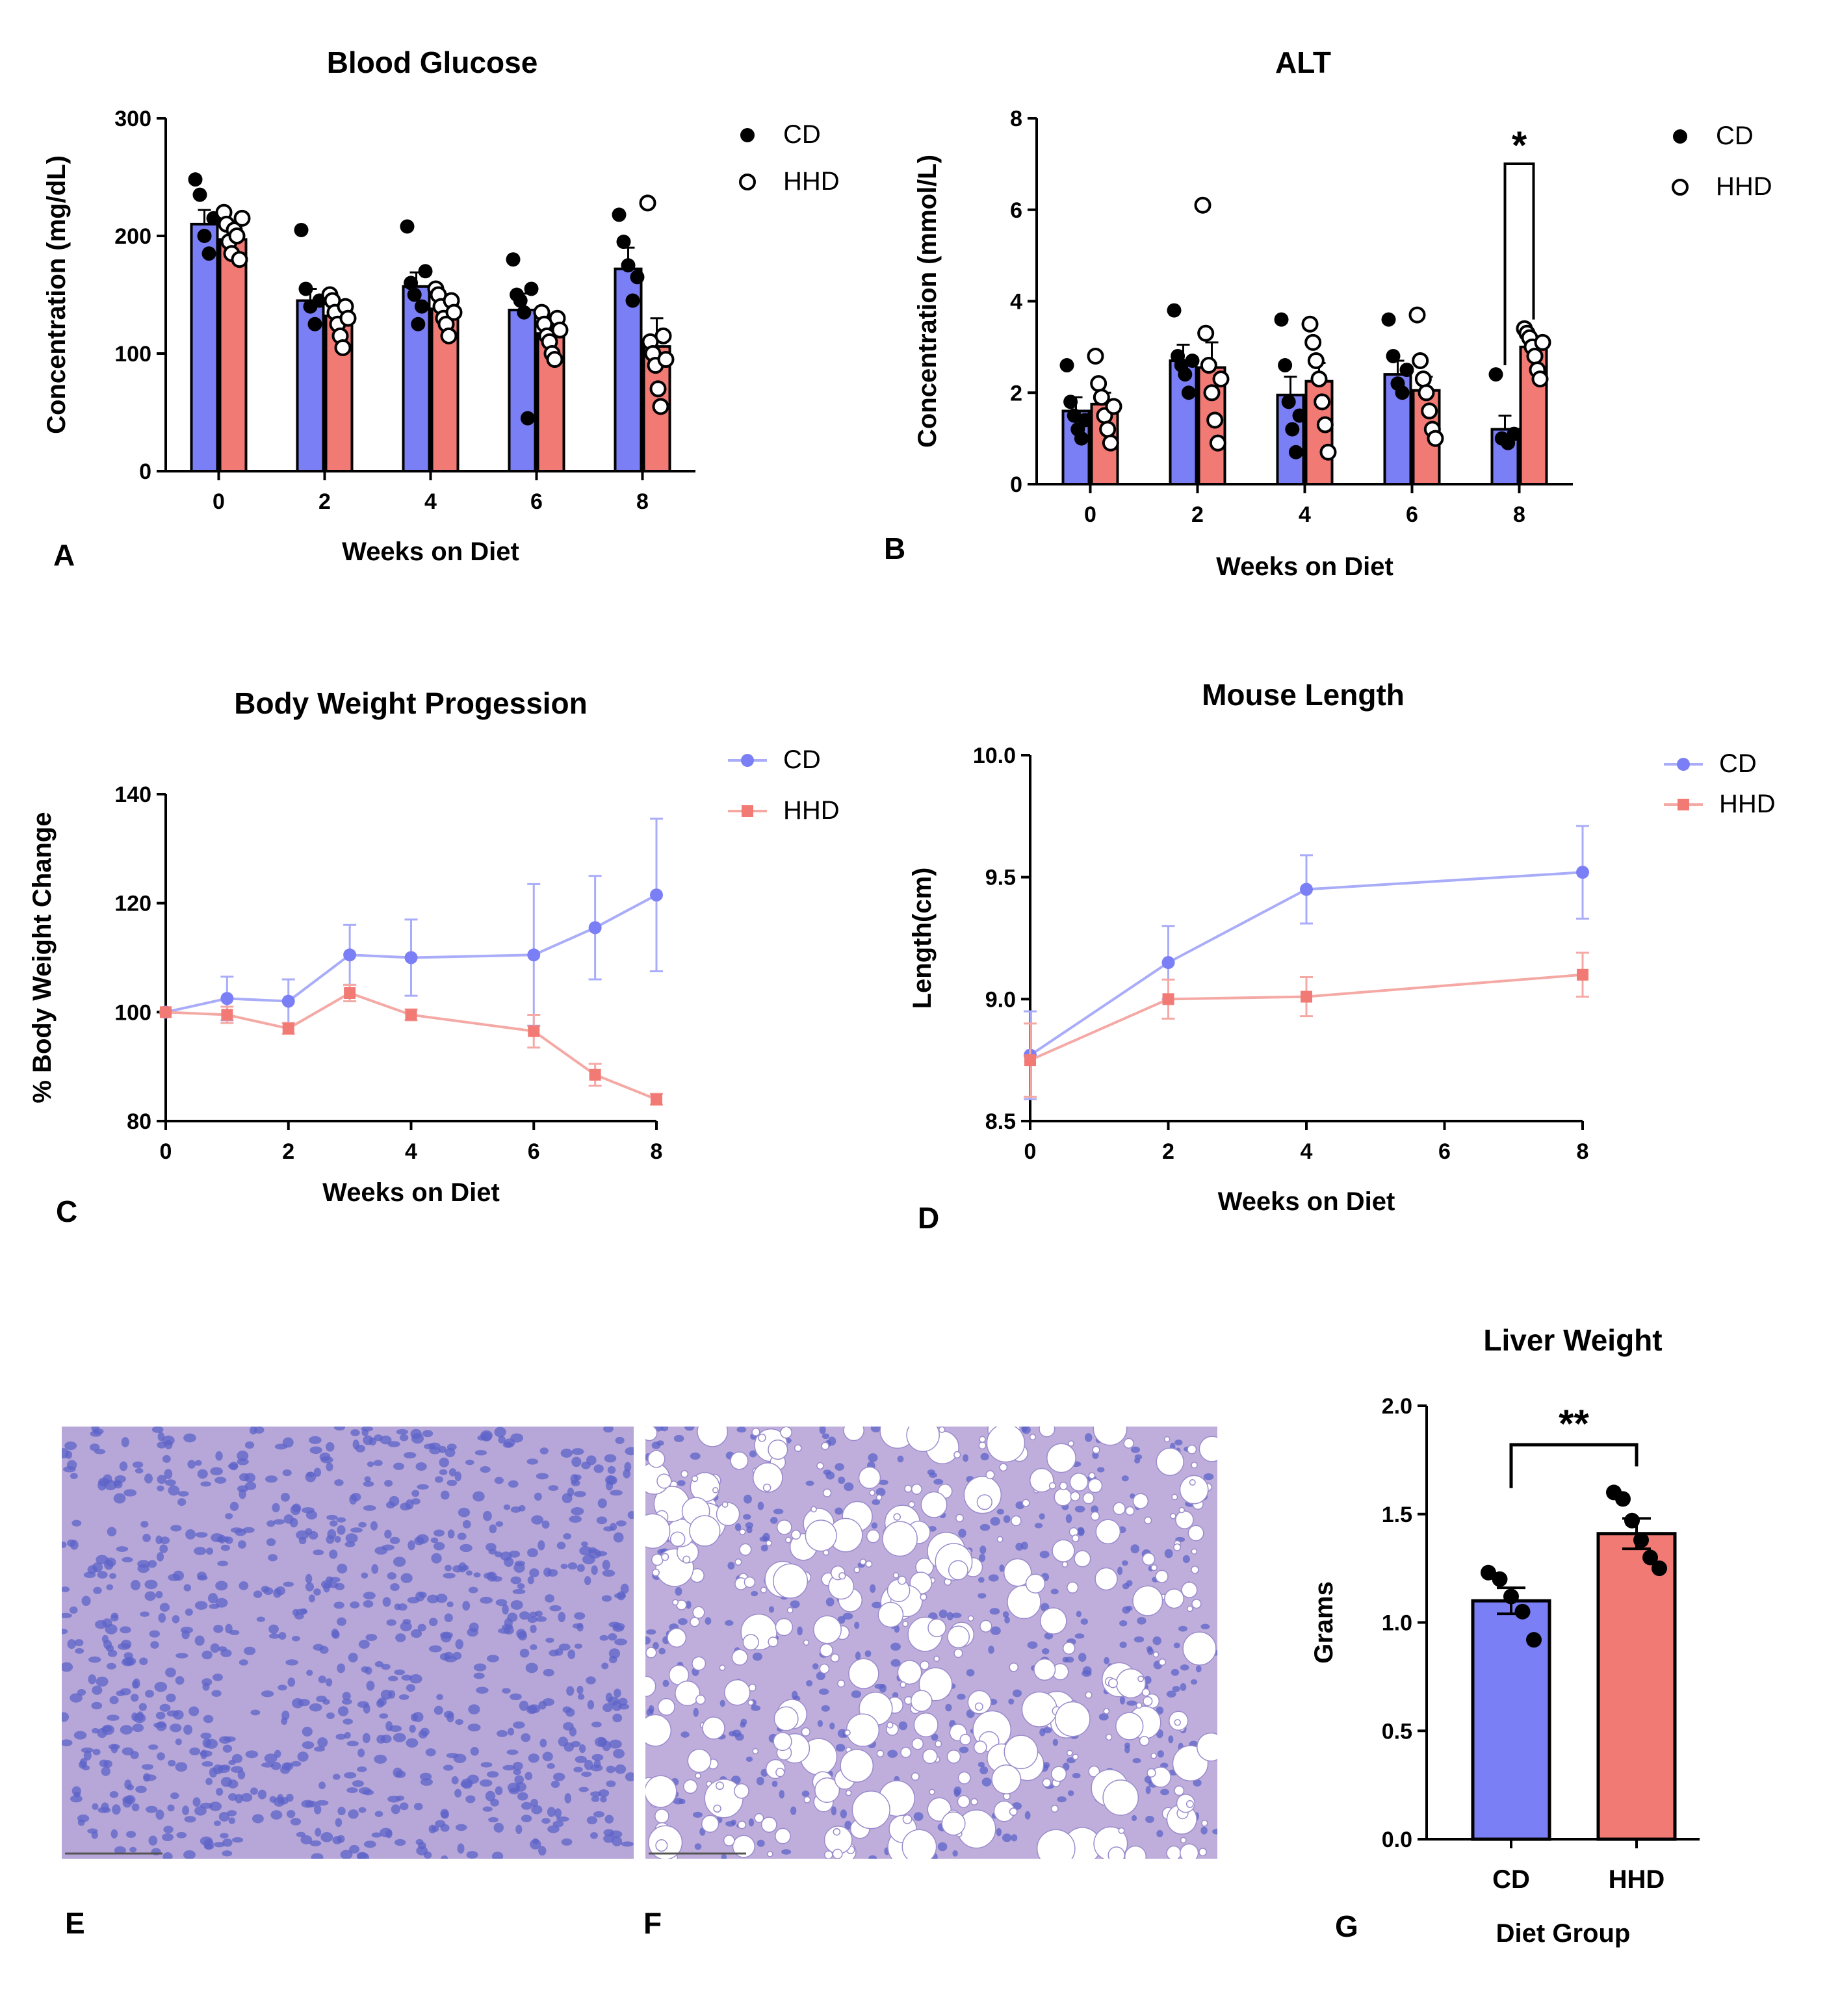  Describe the element at coordinates (1306, 964) in the screenshot. I see `series-line-cd` at that location.